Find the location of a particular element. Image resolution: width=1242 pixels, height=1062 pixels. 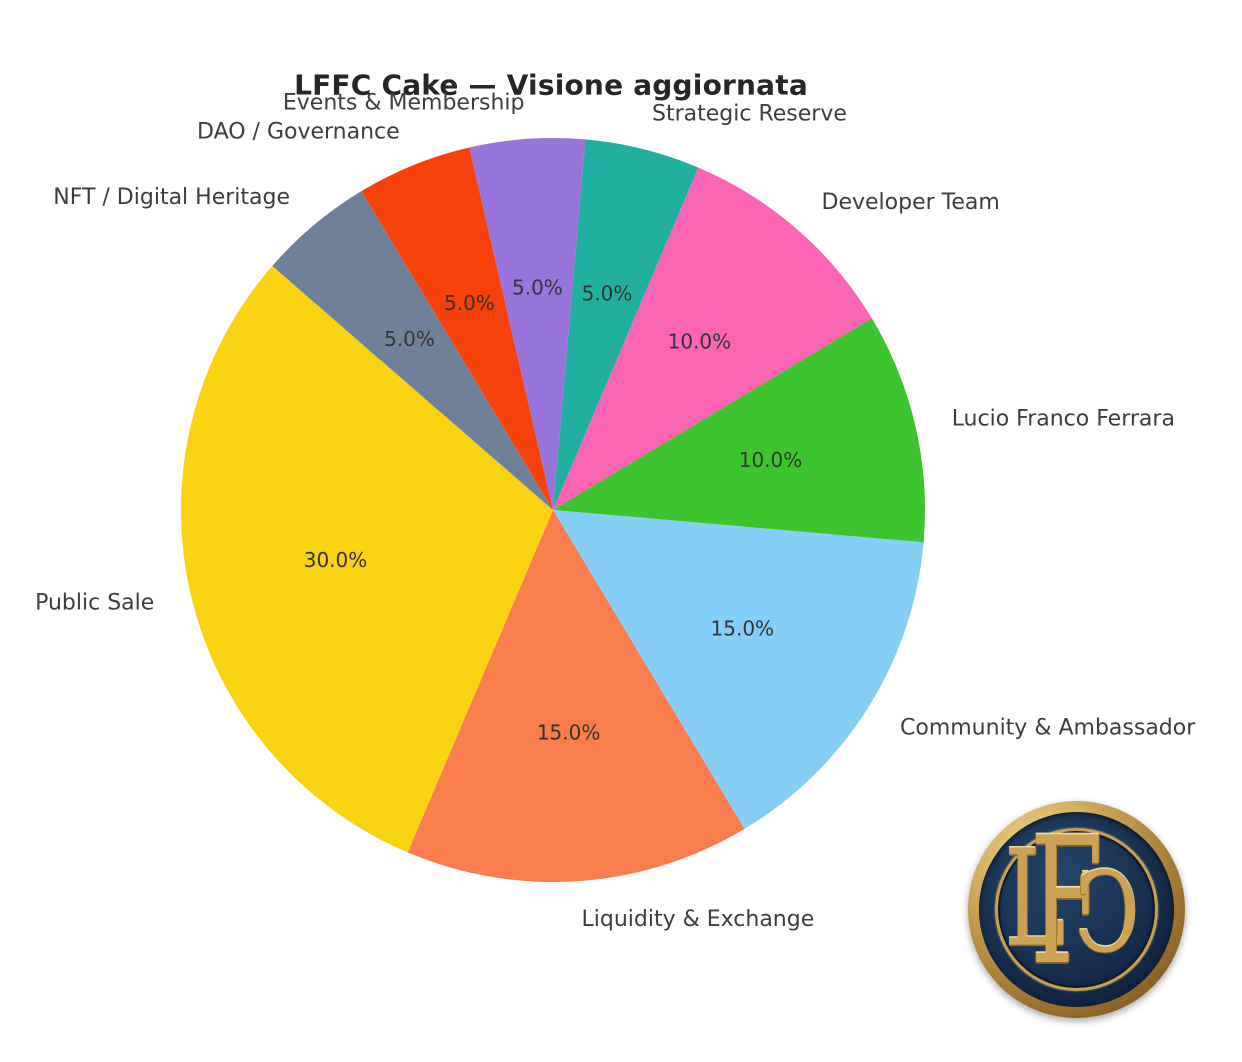

logo-inner-ring is located at coordinates (1076, 909).